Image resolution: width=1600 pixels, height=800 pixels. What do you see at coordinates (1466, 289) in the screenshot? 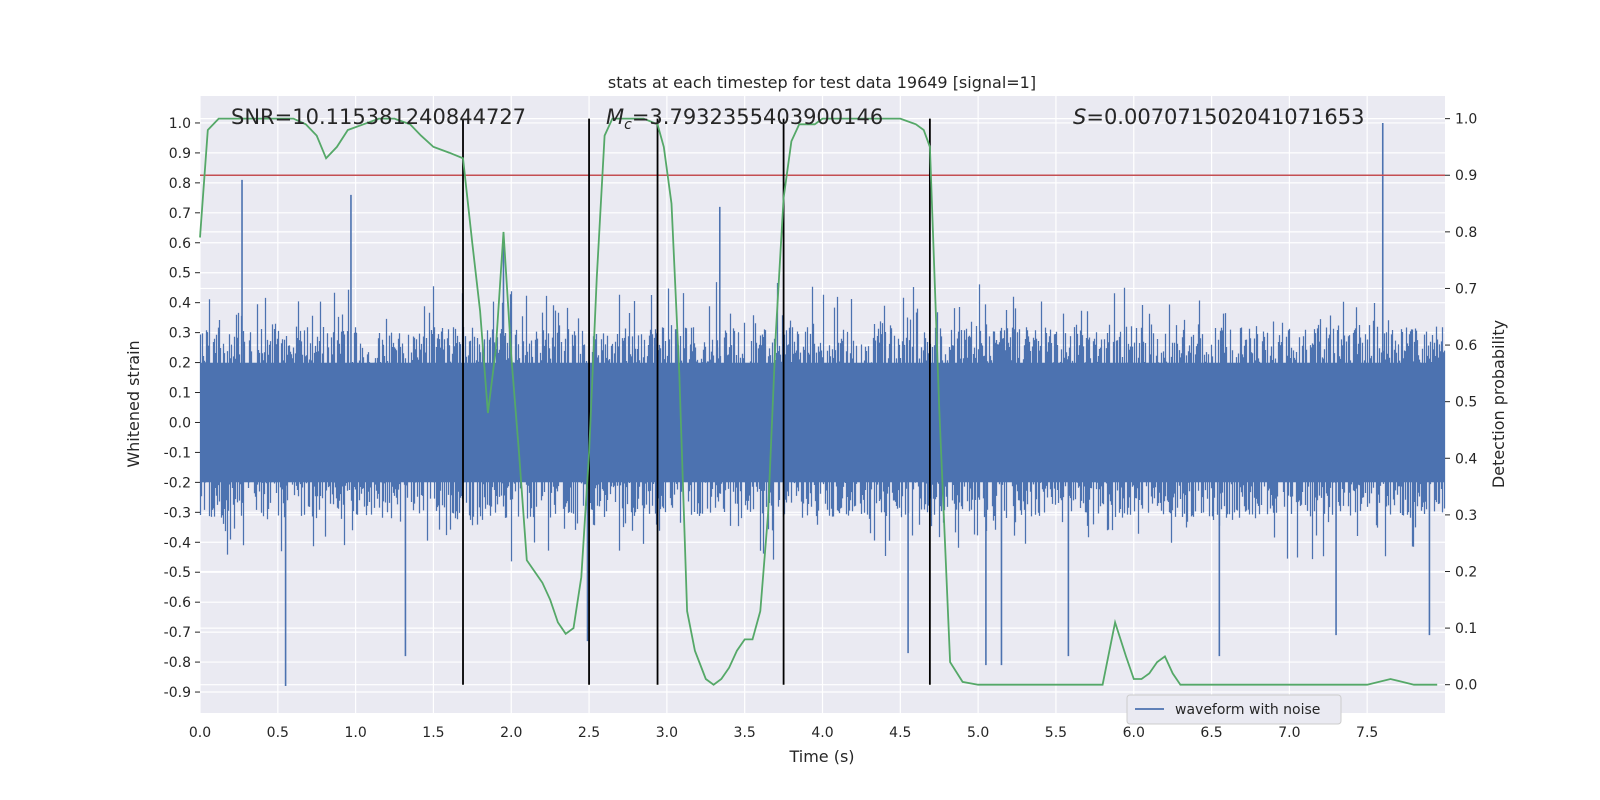
I see `y2-tick-label: 0.7` at bounding box center [1466, 289].